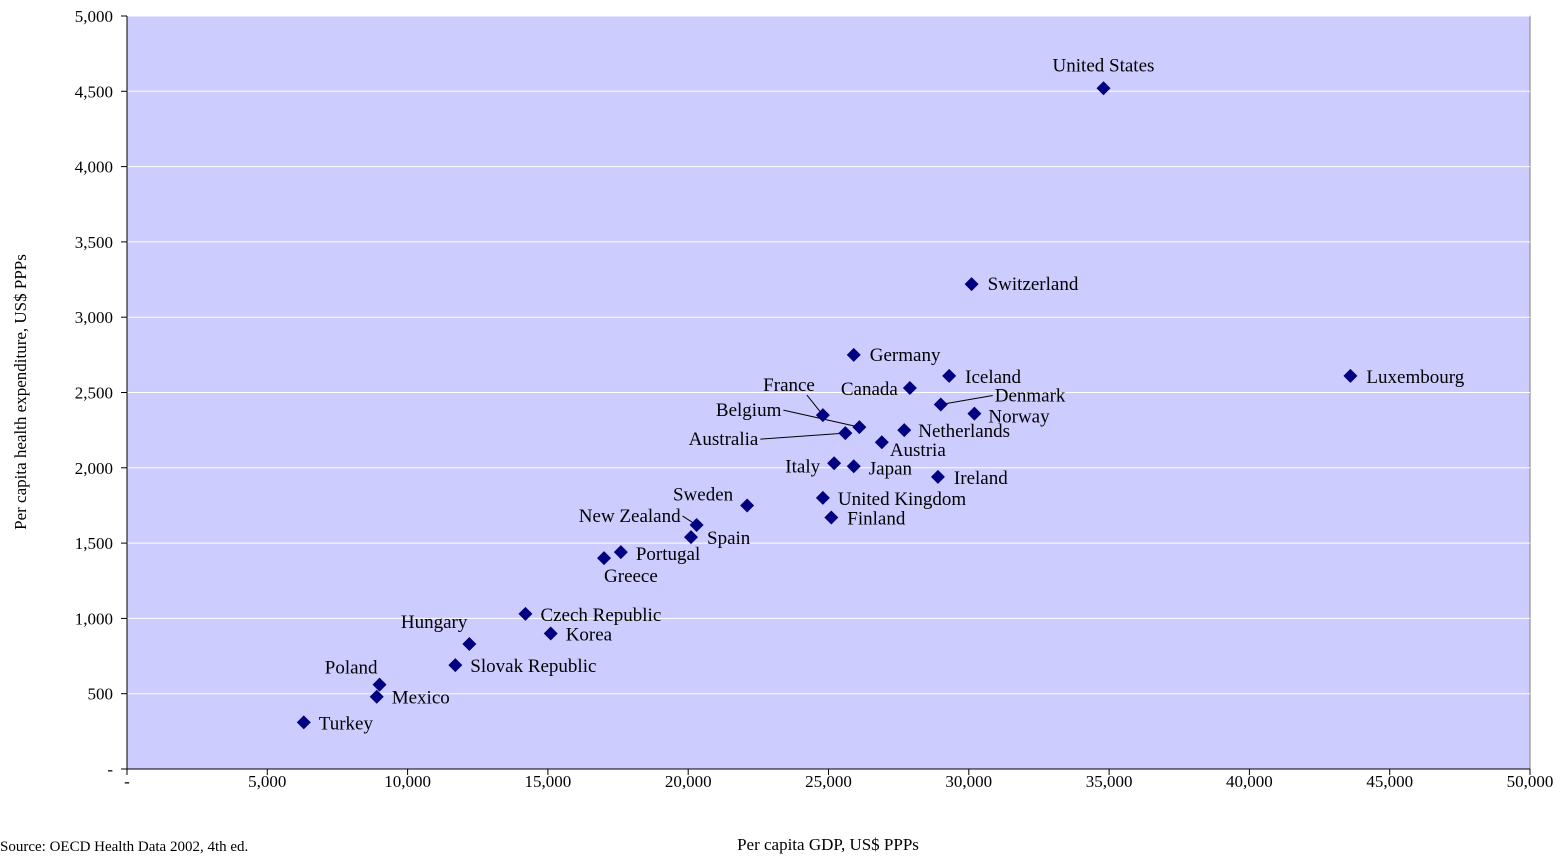 The height and width of the screenshot is (856, 1568). I want to click on point-label: Italy, so click(802, 466).